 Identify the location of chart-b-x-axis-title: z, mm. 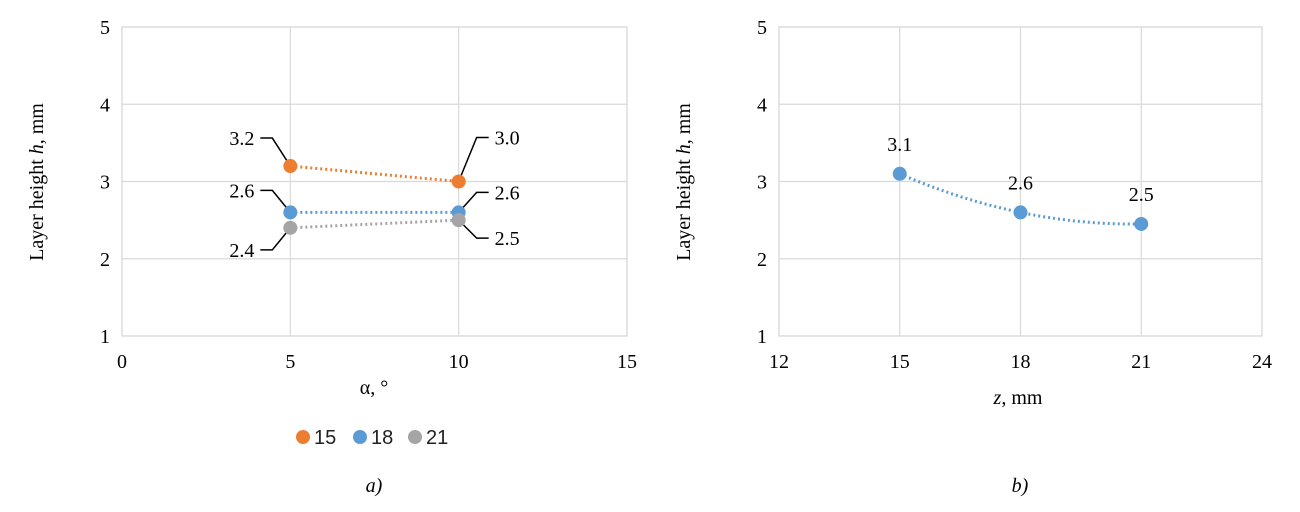
(1018, 398).